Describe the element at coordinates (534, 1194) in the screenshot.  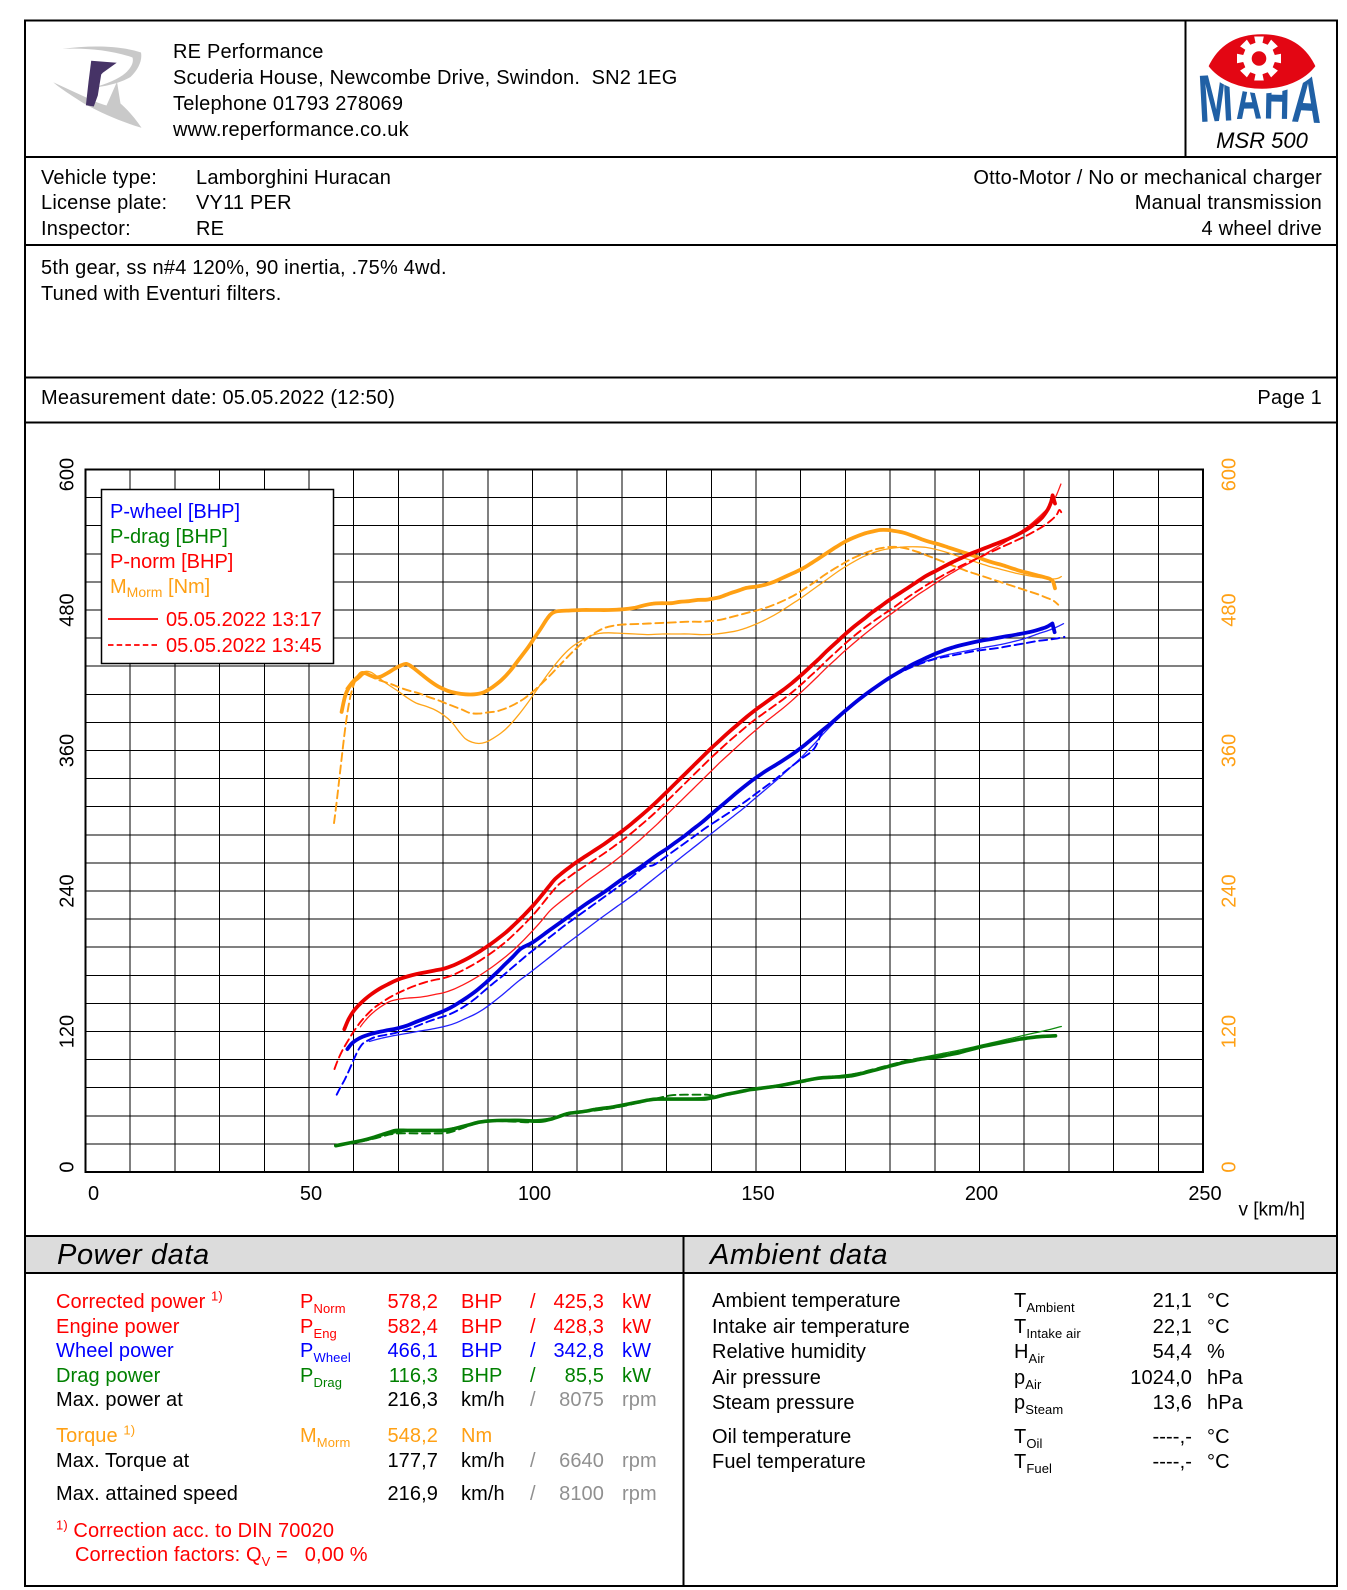
I see `svg-text: 100` at that location.